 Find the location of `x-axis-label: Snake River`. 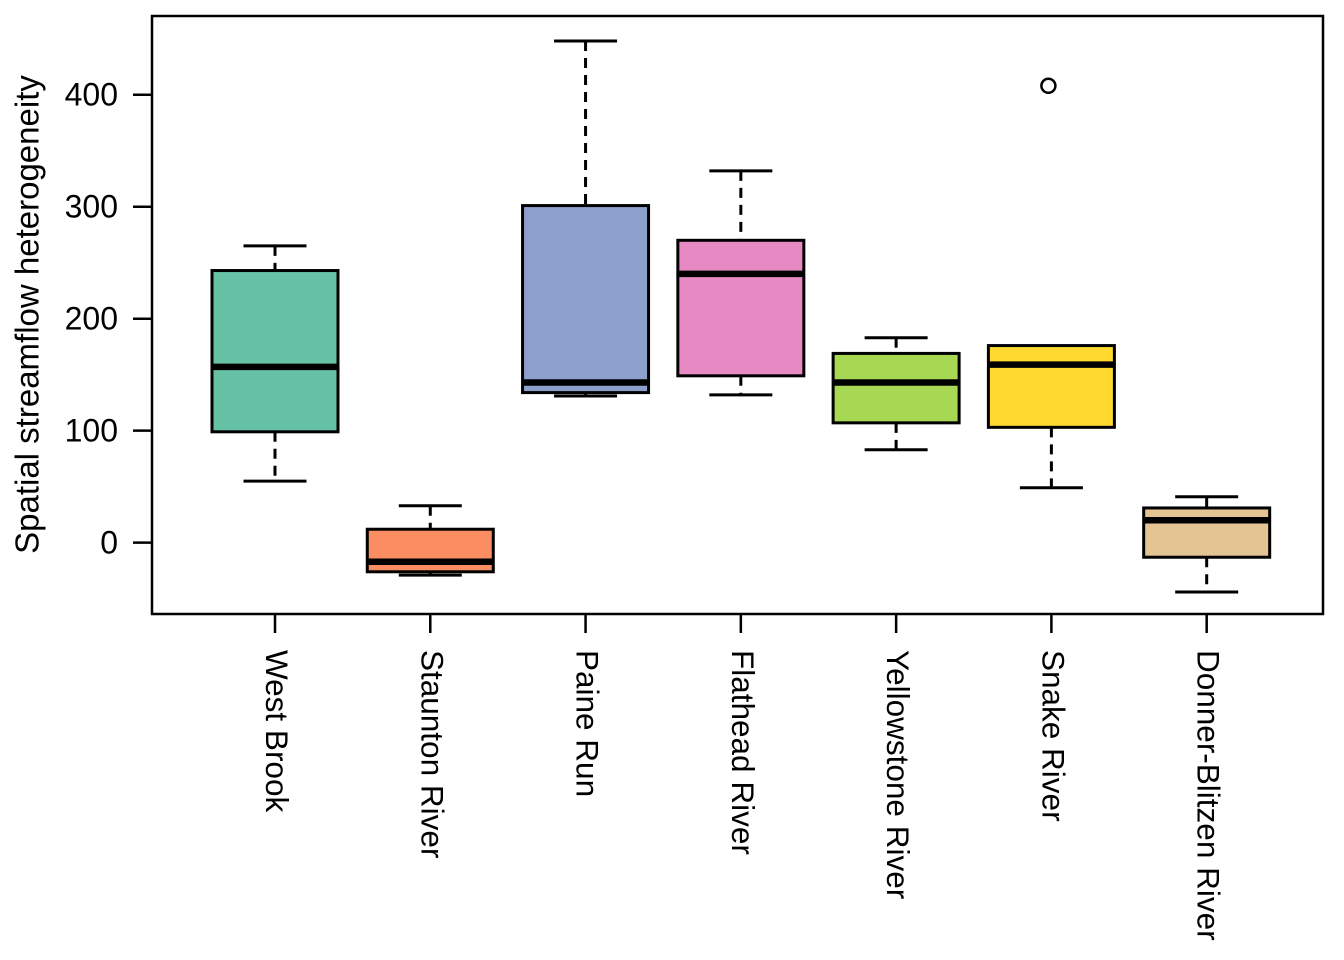

x-axis-label: Snake River is located at coordinates (1053, 736).